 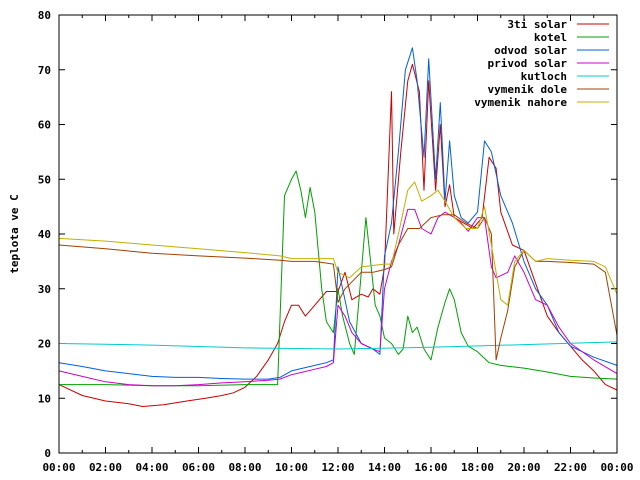 I want to click on y-tick-label: 20, so click(x=44, y=344).